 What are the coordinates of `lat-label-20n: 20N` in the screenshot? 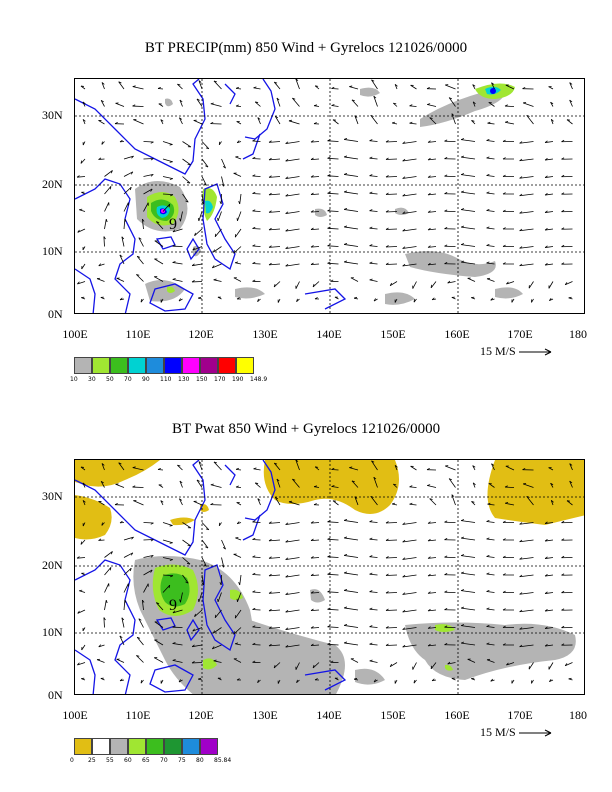 It's located at (52, 565).